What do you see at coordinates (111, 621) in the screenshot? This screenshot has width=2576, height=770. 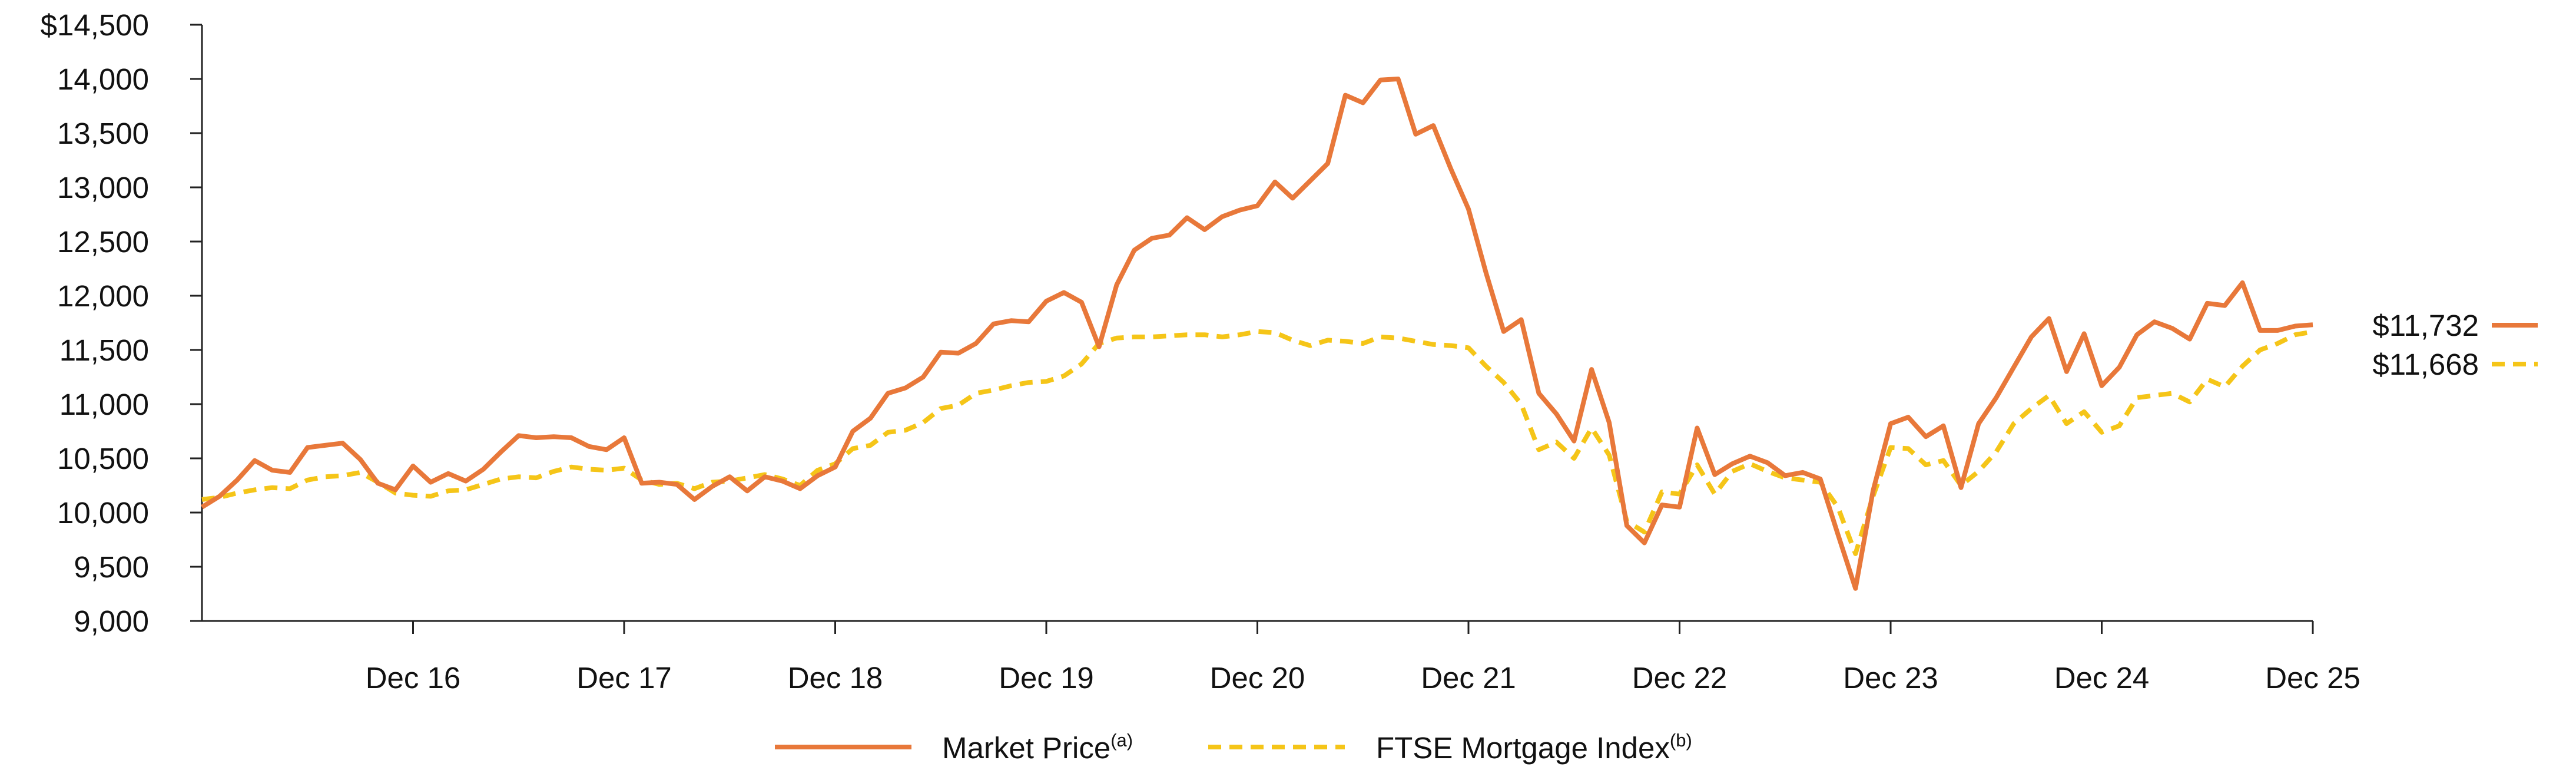 I see `y-tick-label: 9,000` at bounding box center [111, 621].